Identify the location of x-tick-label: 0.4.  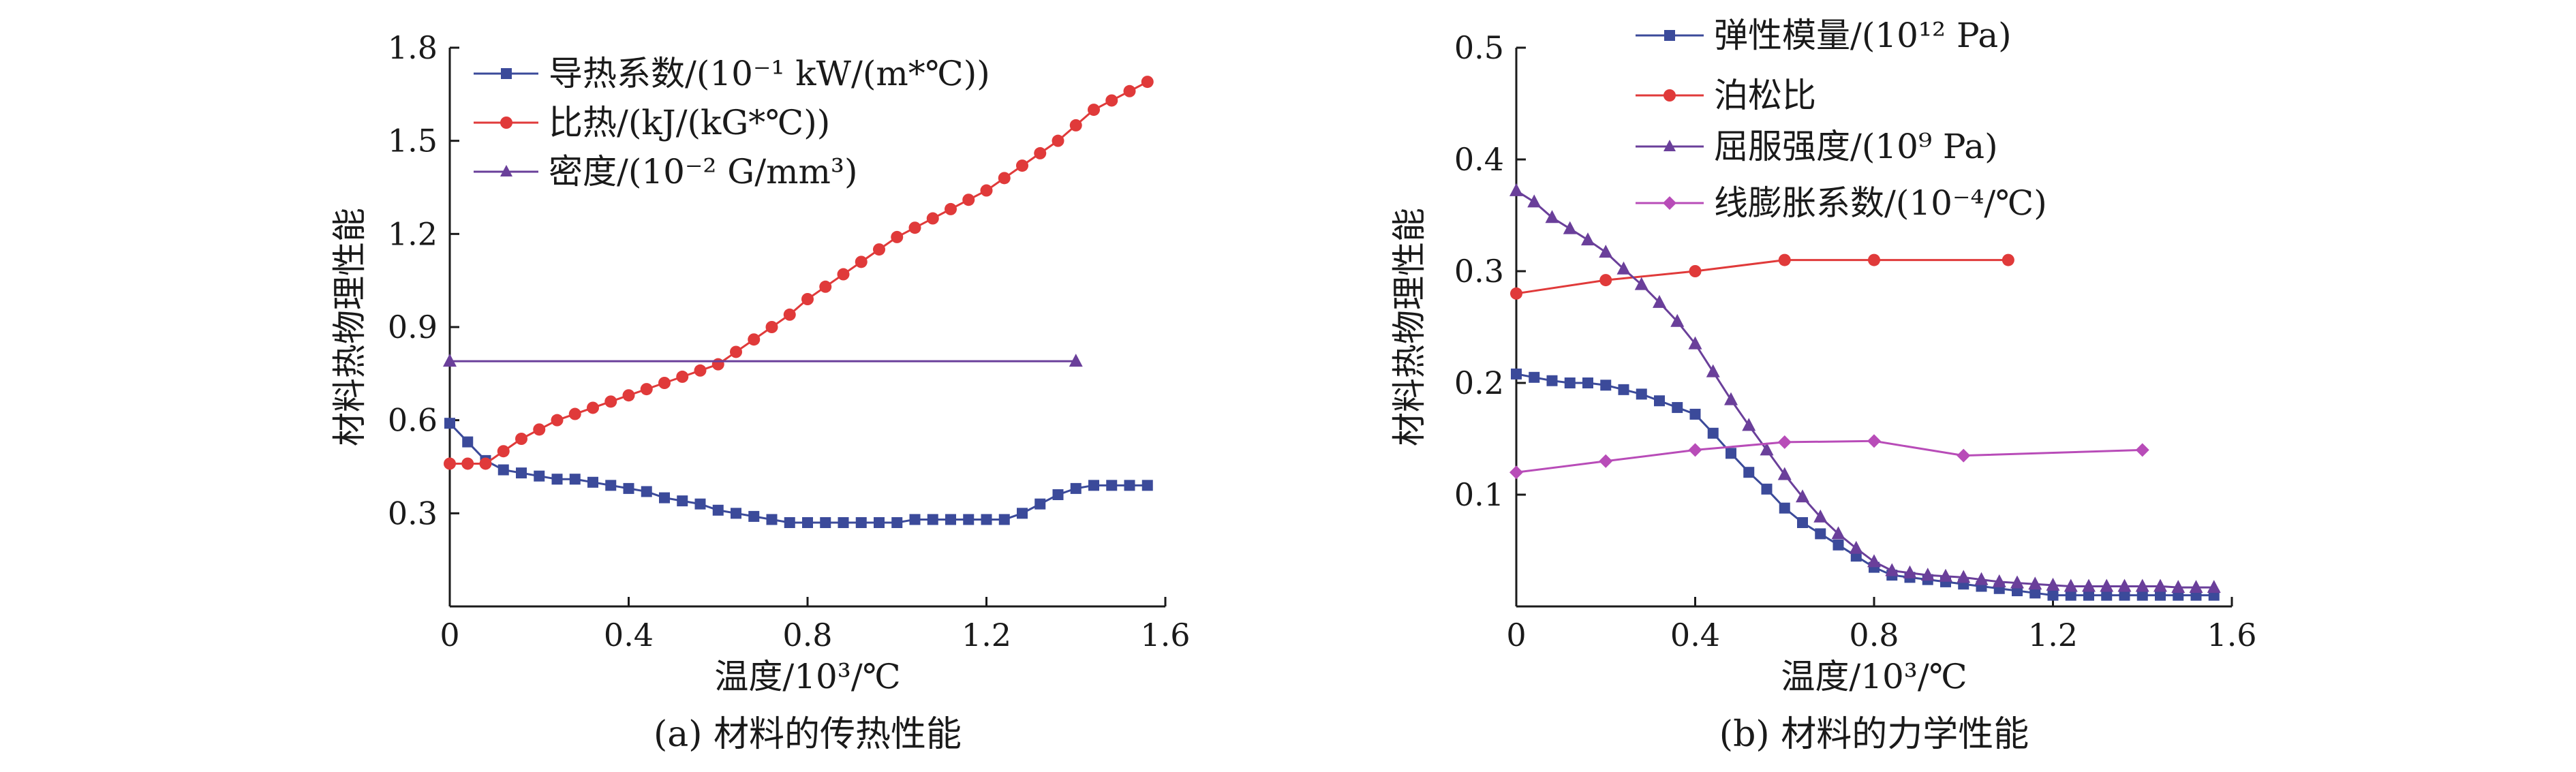
(629, 635).